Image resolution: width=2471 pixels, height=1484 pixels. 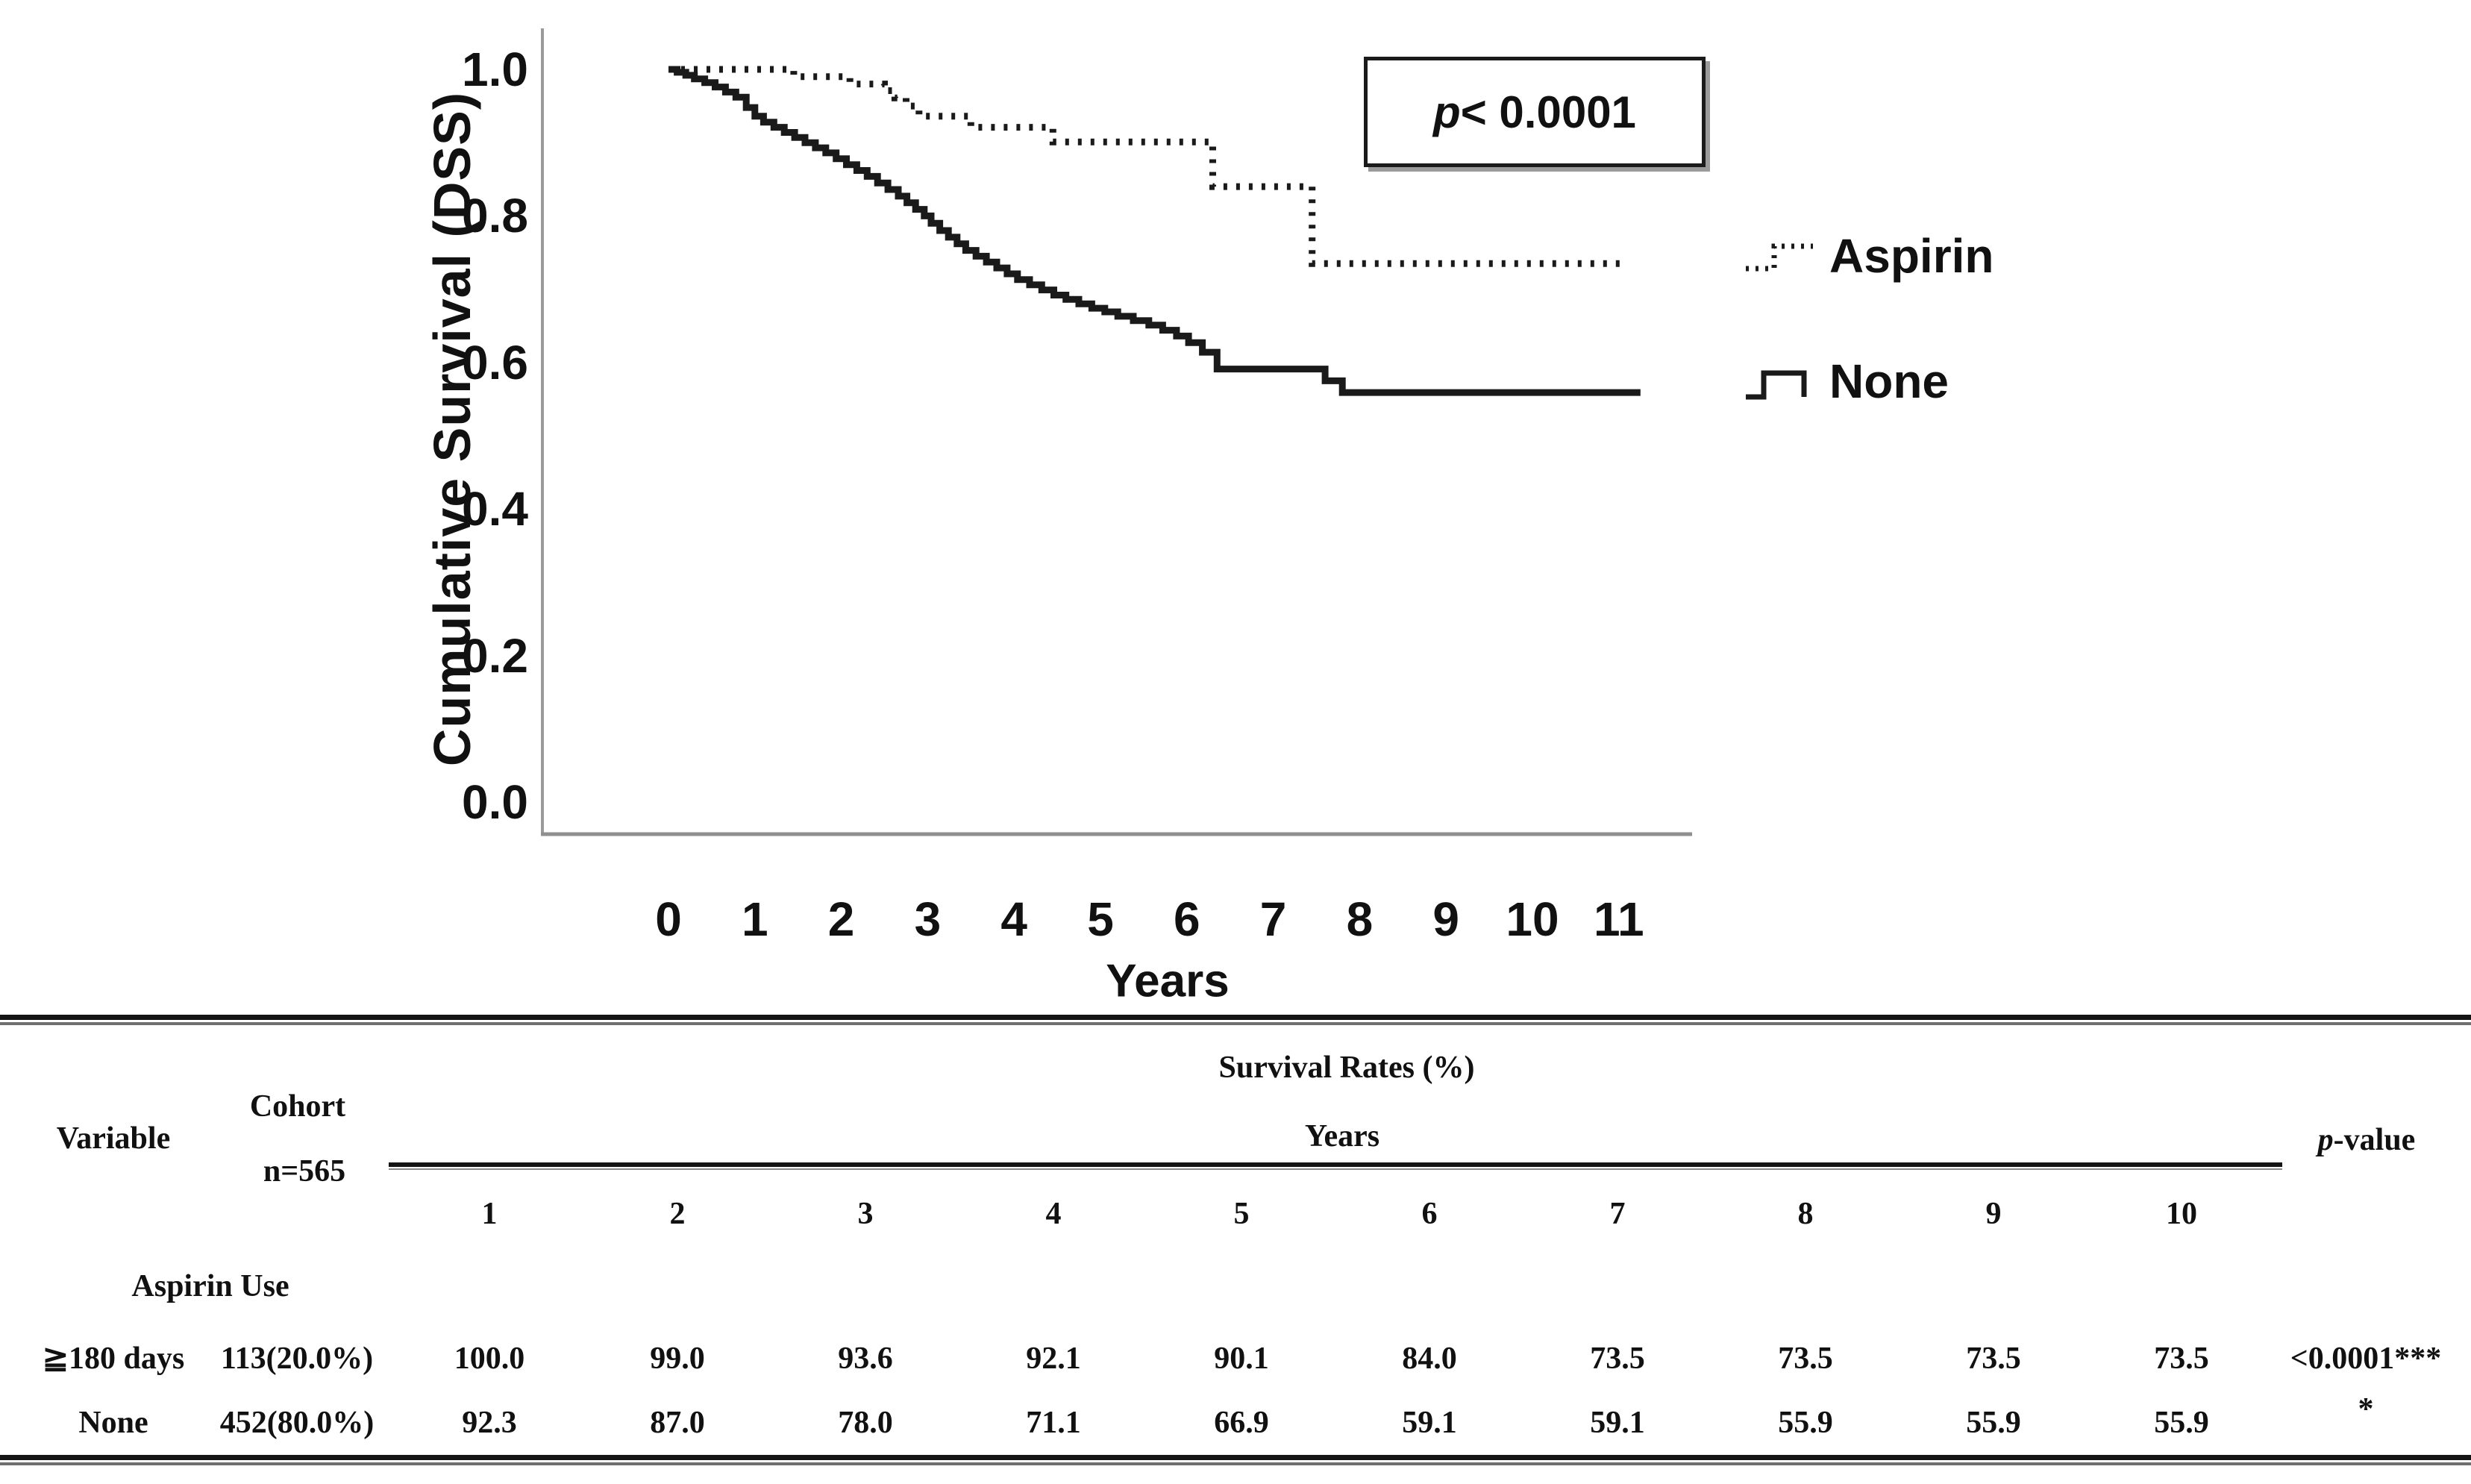 I want to click on col-header-cohort: Cohort, so click(x=297, y=1106).